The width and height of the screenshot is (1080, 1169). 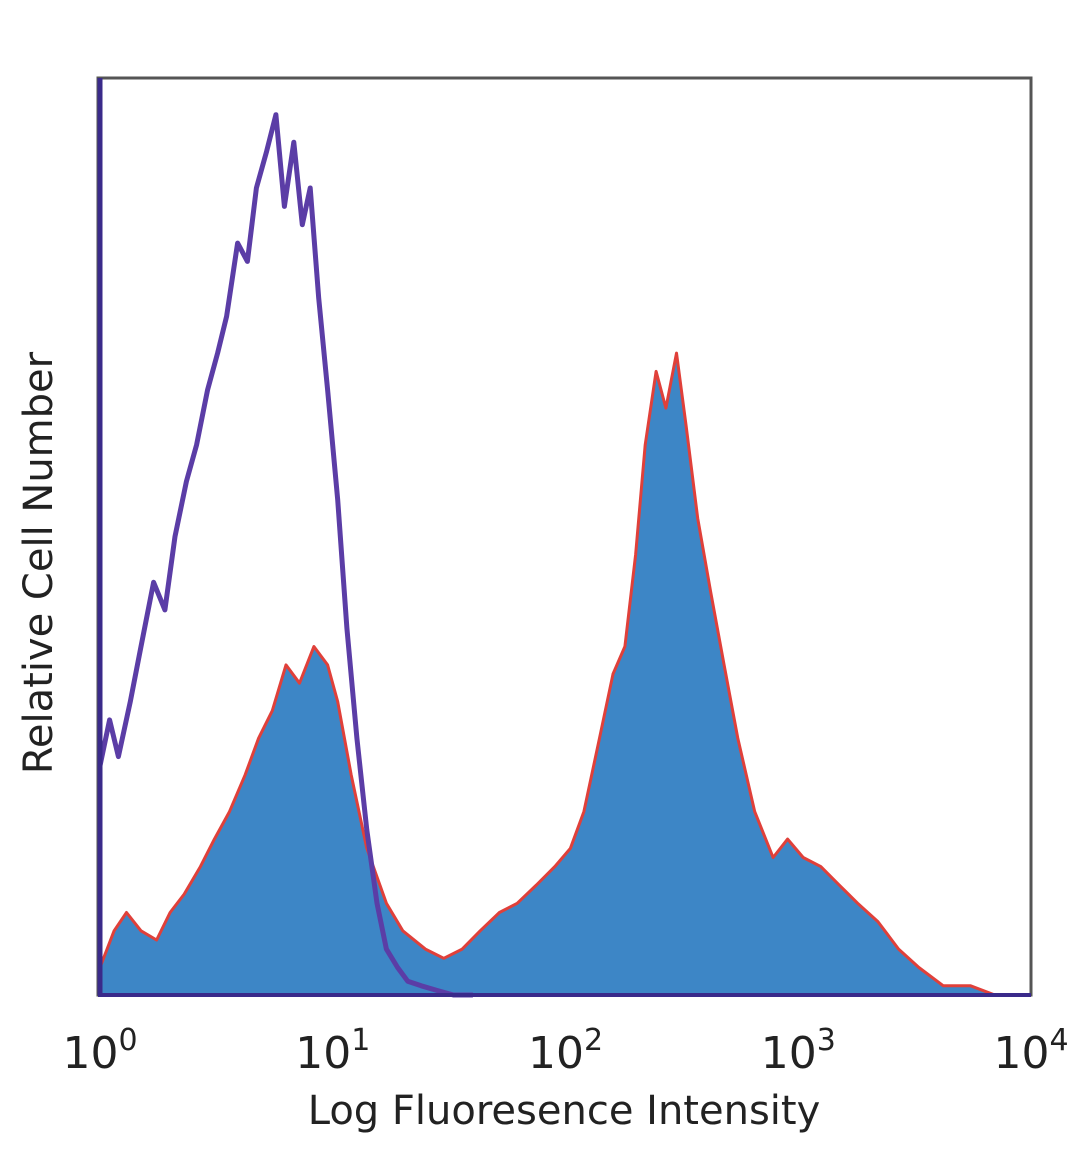 What do you see at coordinates (826, 1040) in the screenshot?
I see `x-tick-exponent: 3` at bounding box center [826, 1040].